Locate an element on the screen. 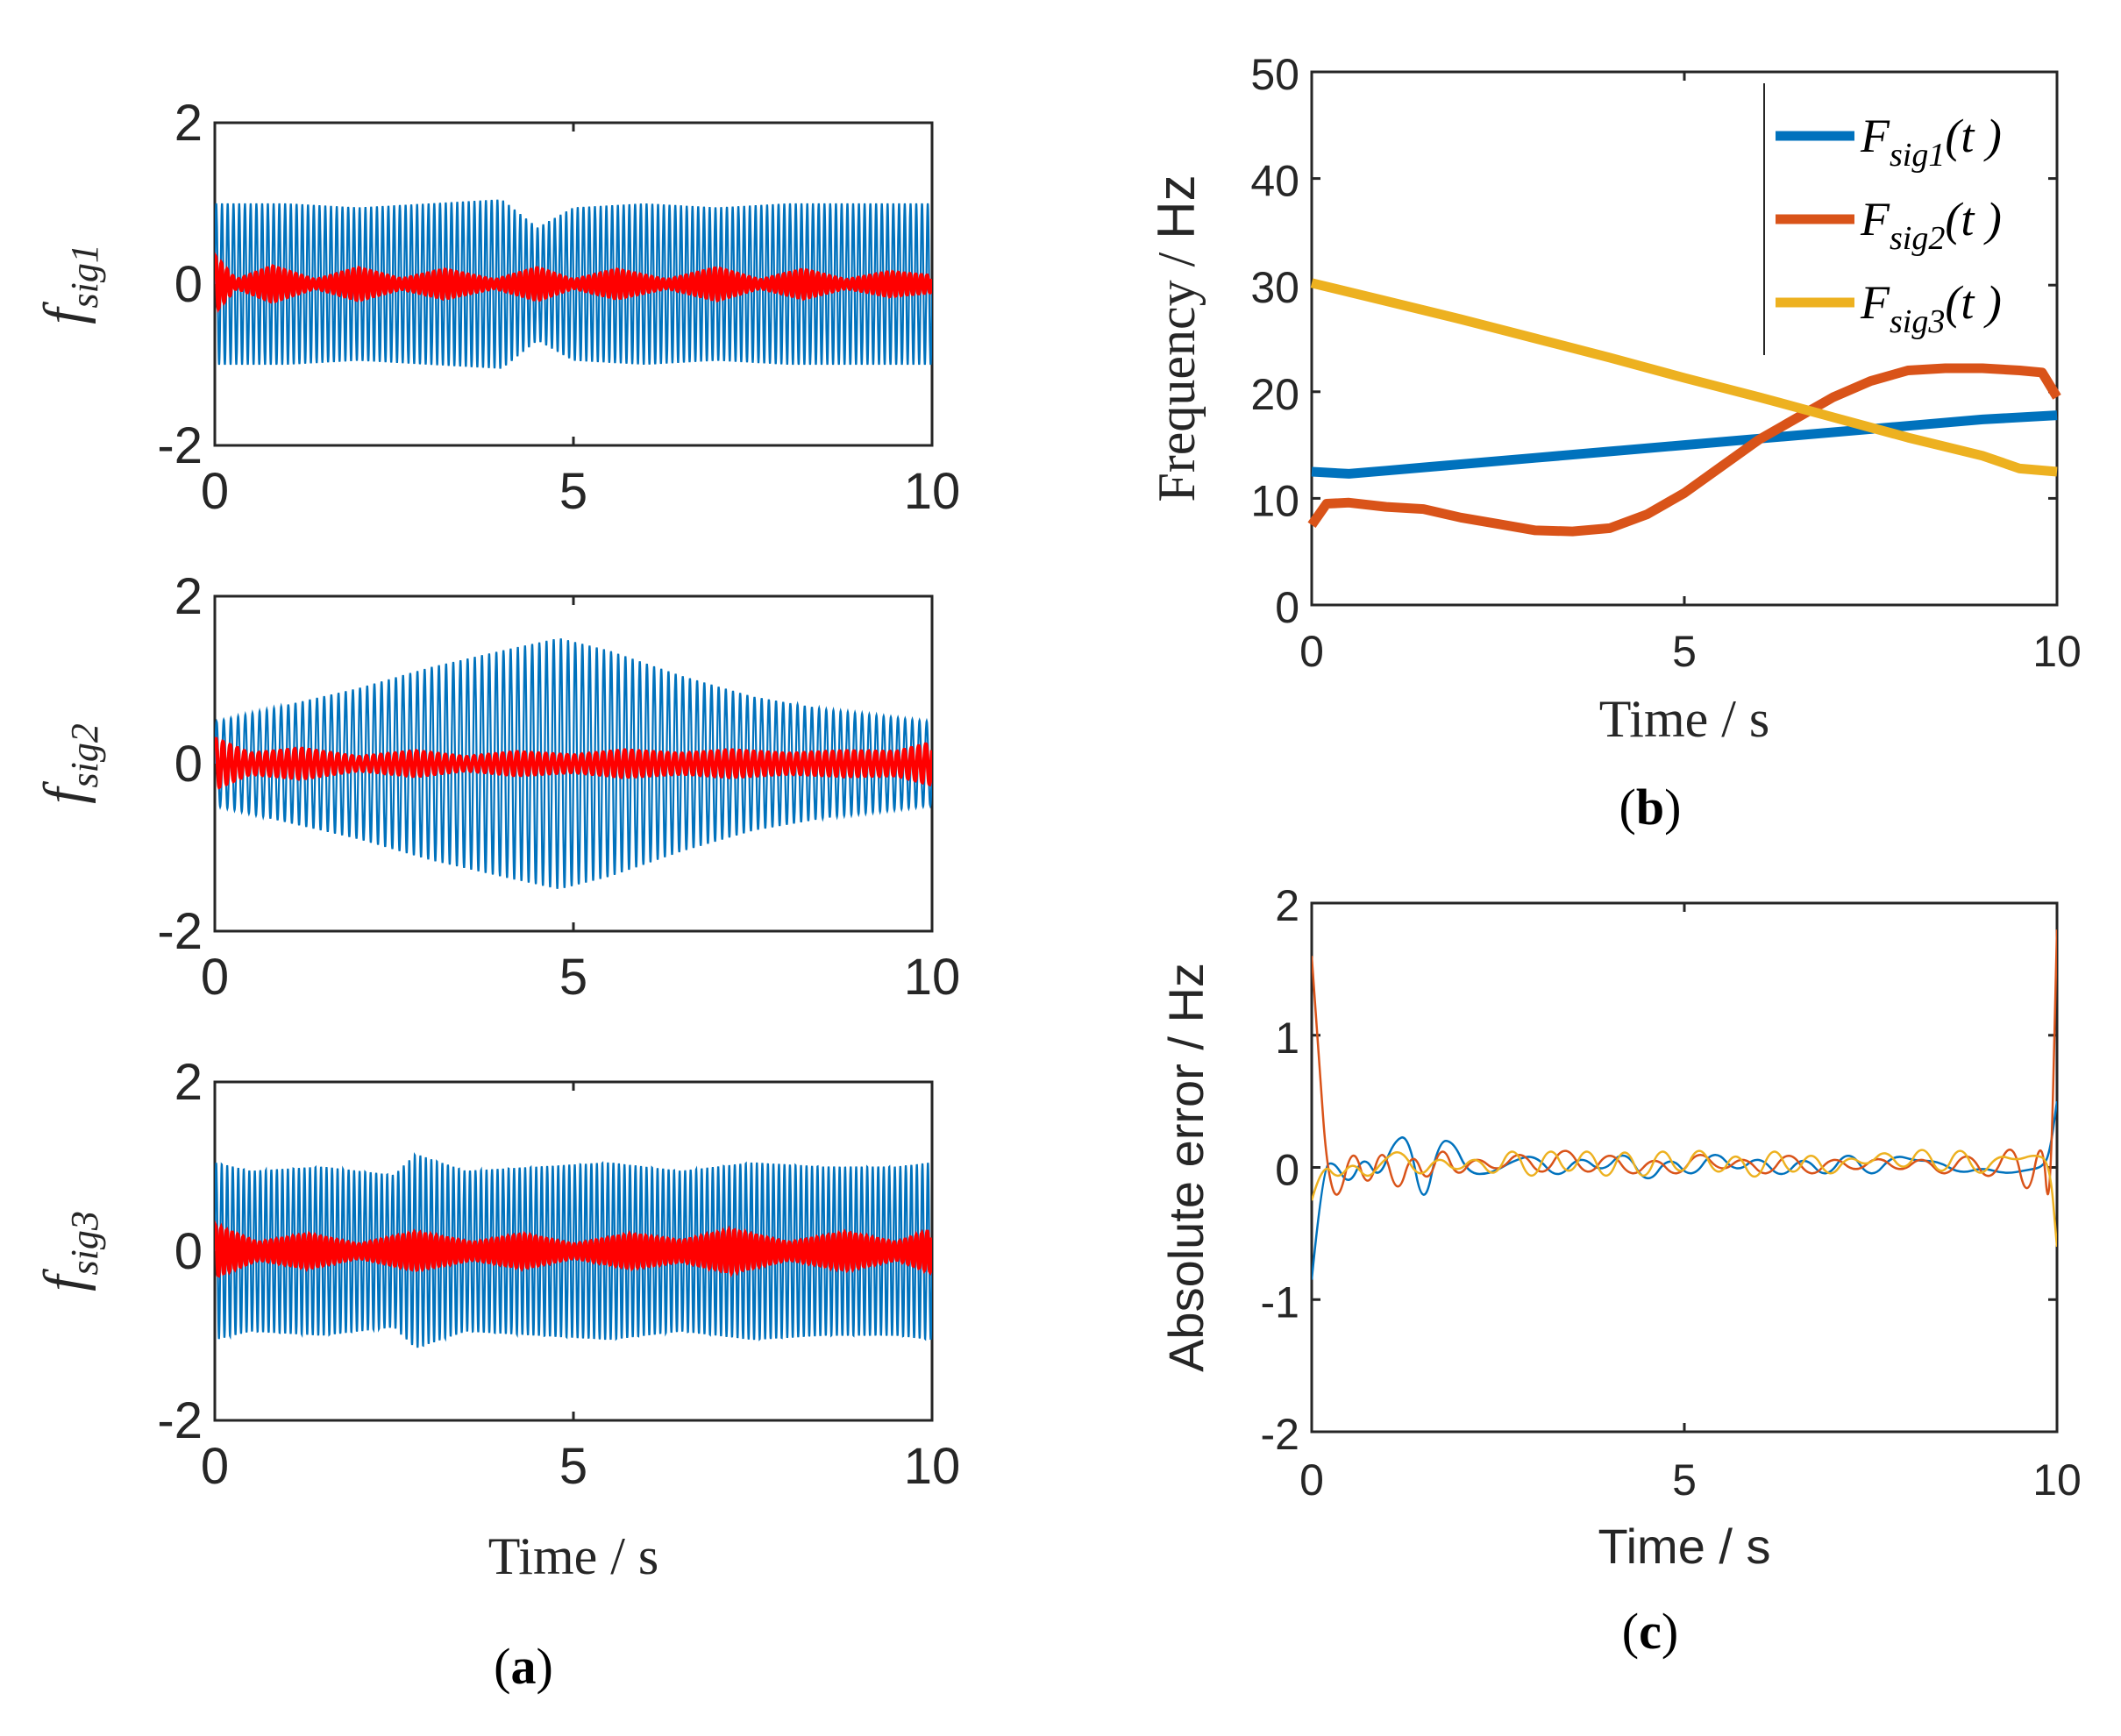 The width and height of the screenshot is (2121, 1736). y-axis-label: fsig3 is located at coordinates (69, 1251).